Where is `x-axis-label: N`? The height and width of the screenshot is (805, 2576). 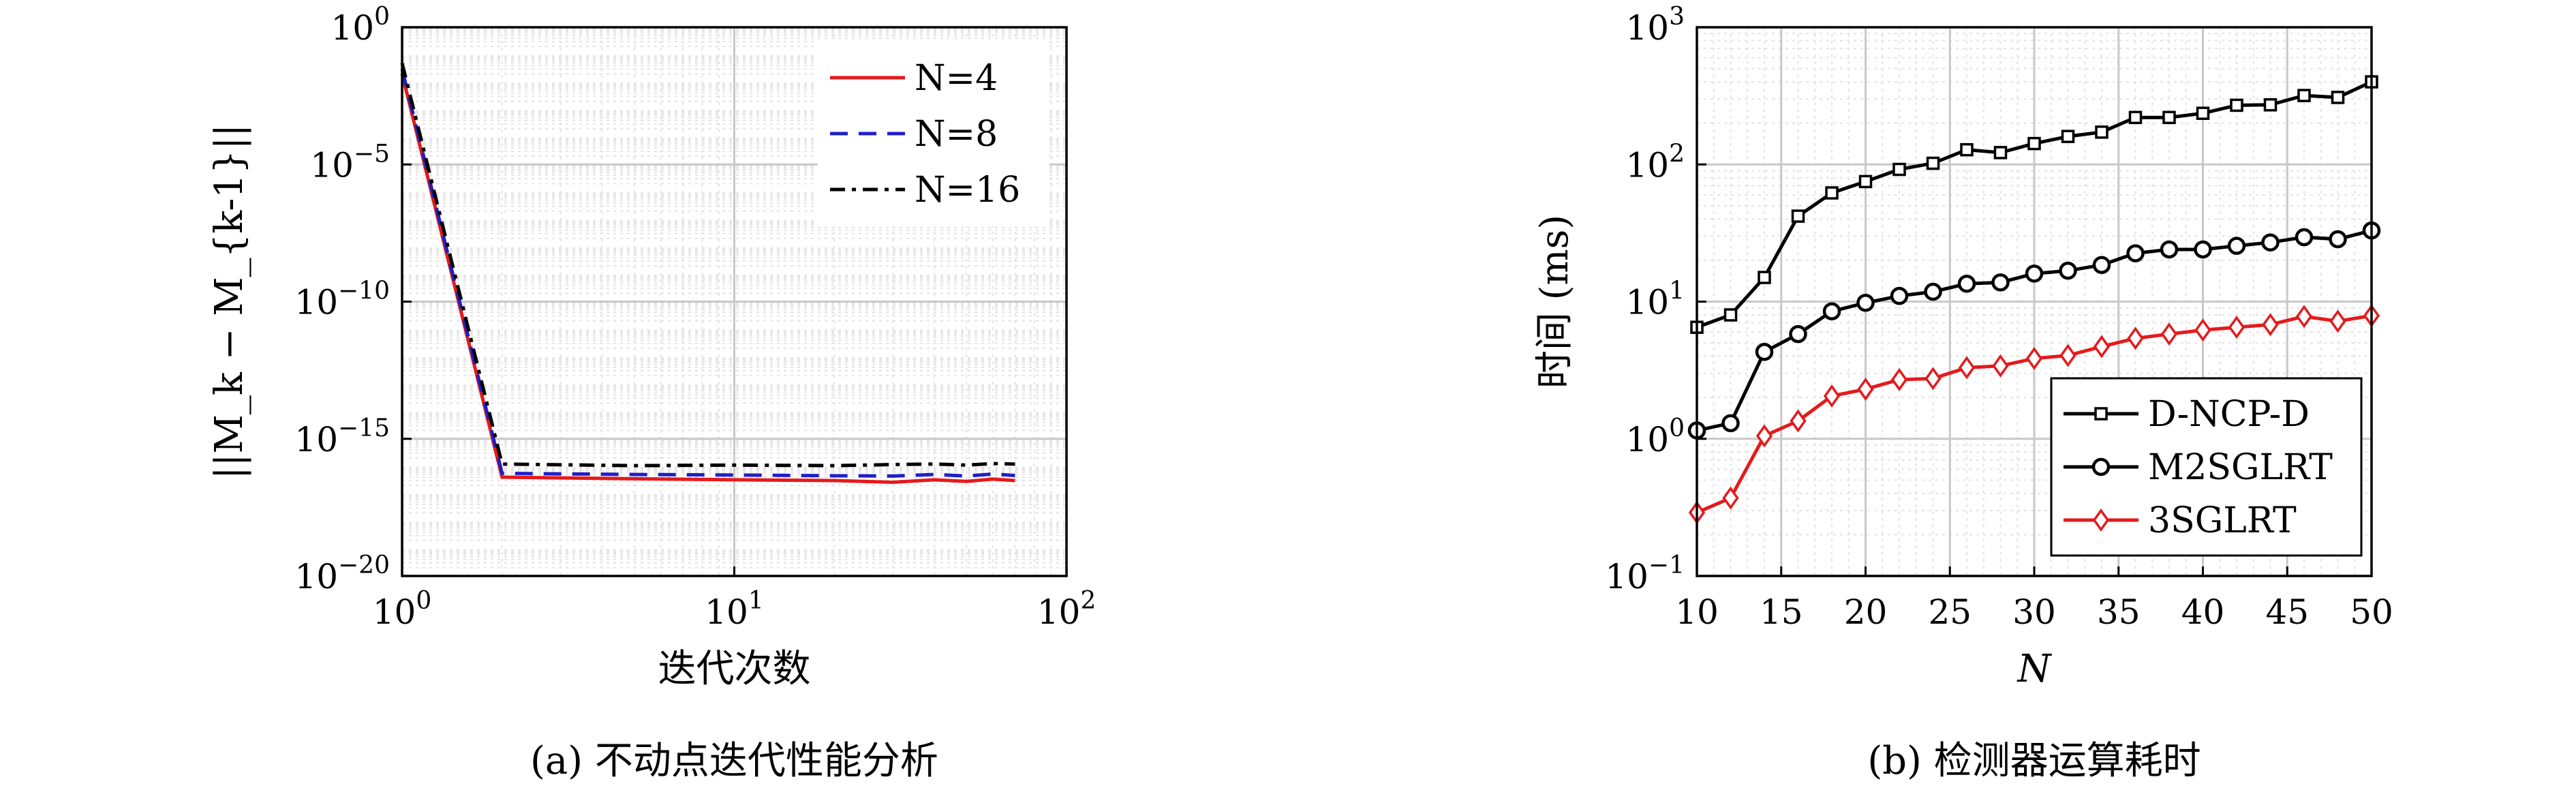 x-axis-label: N is located at coordinates (2035, 669).